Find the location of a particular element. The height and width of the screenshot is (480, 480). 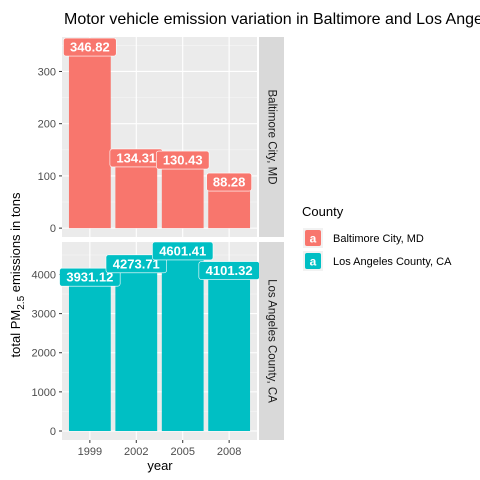

data-label: 4601.41 is located at coordinates (182, 250).